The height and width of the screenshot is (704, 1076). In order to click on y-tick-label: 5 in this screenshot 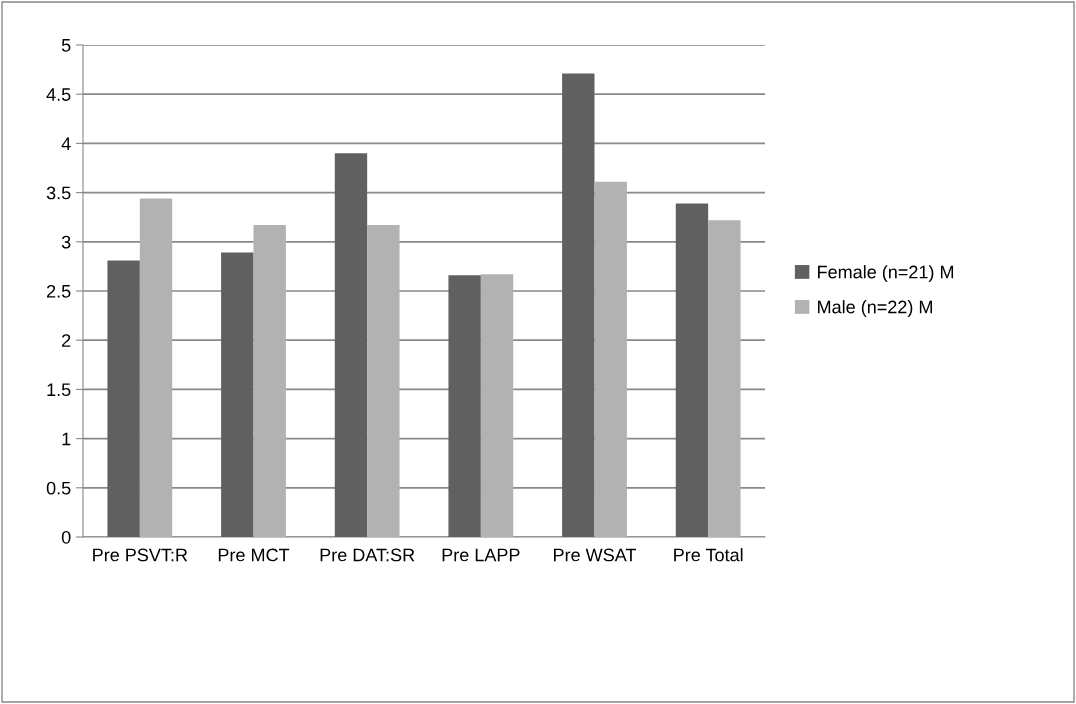, I will do `click(66, 45)`.